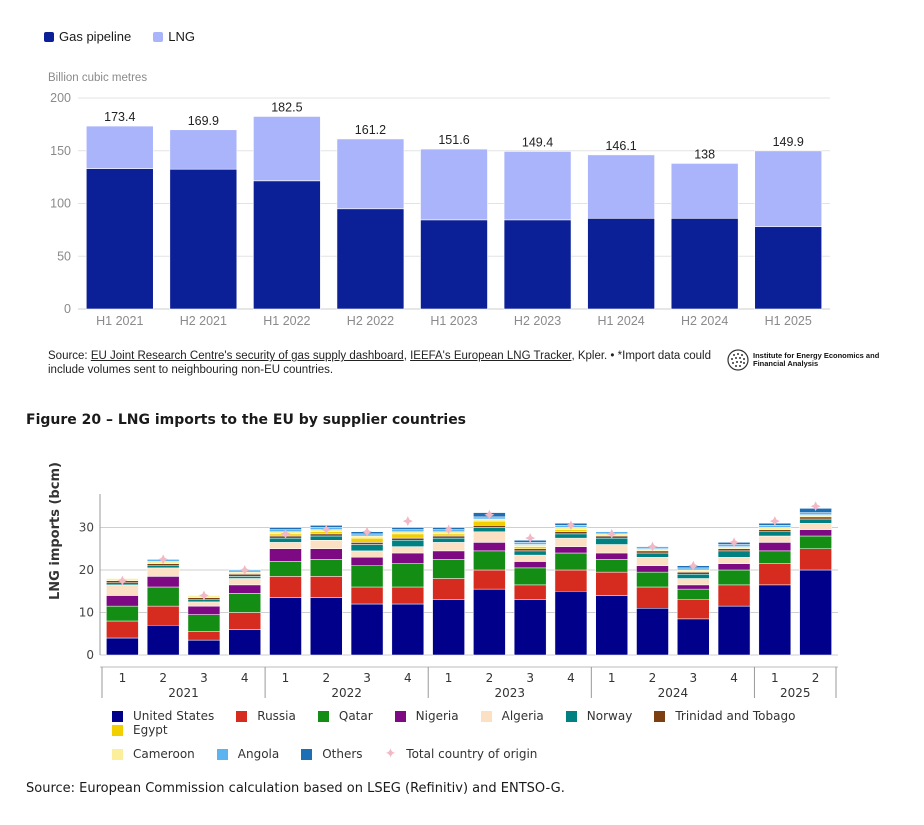 The width and height of the screenshot is (924, 825). What do you see at coordinates (775, 678) in the screenshot?
I see `chart2-quarter-label: 1` at bounding box center [775, 678].